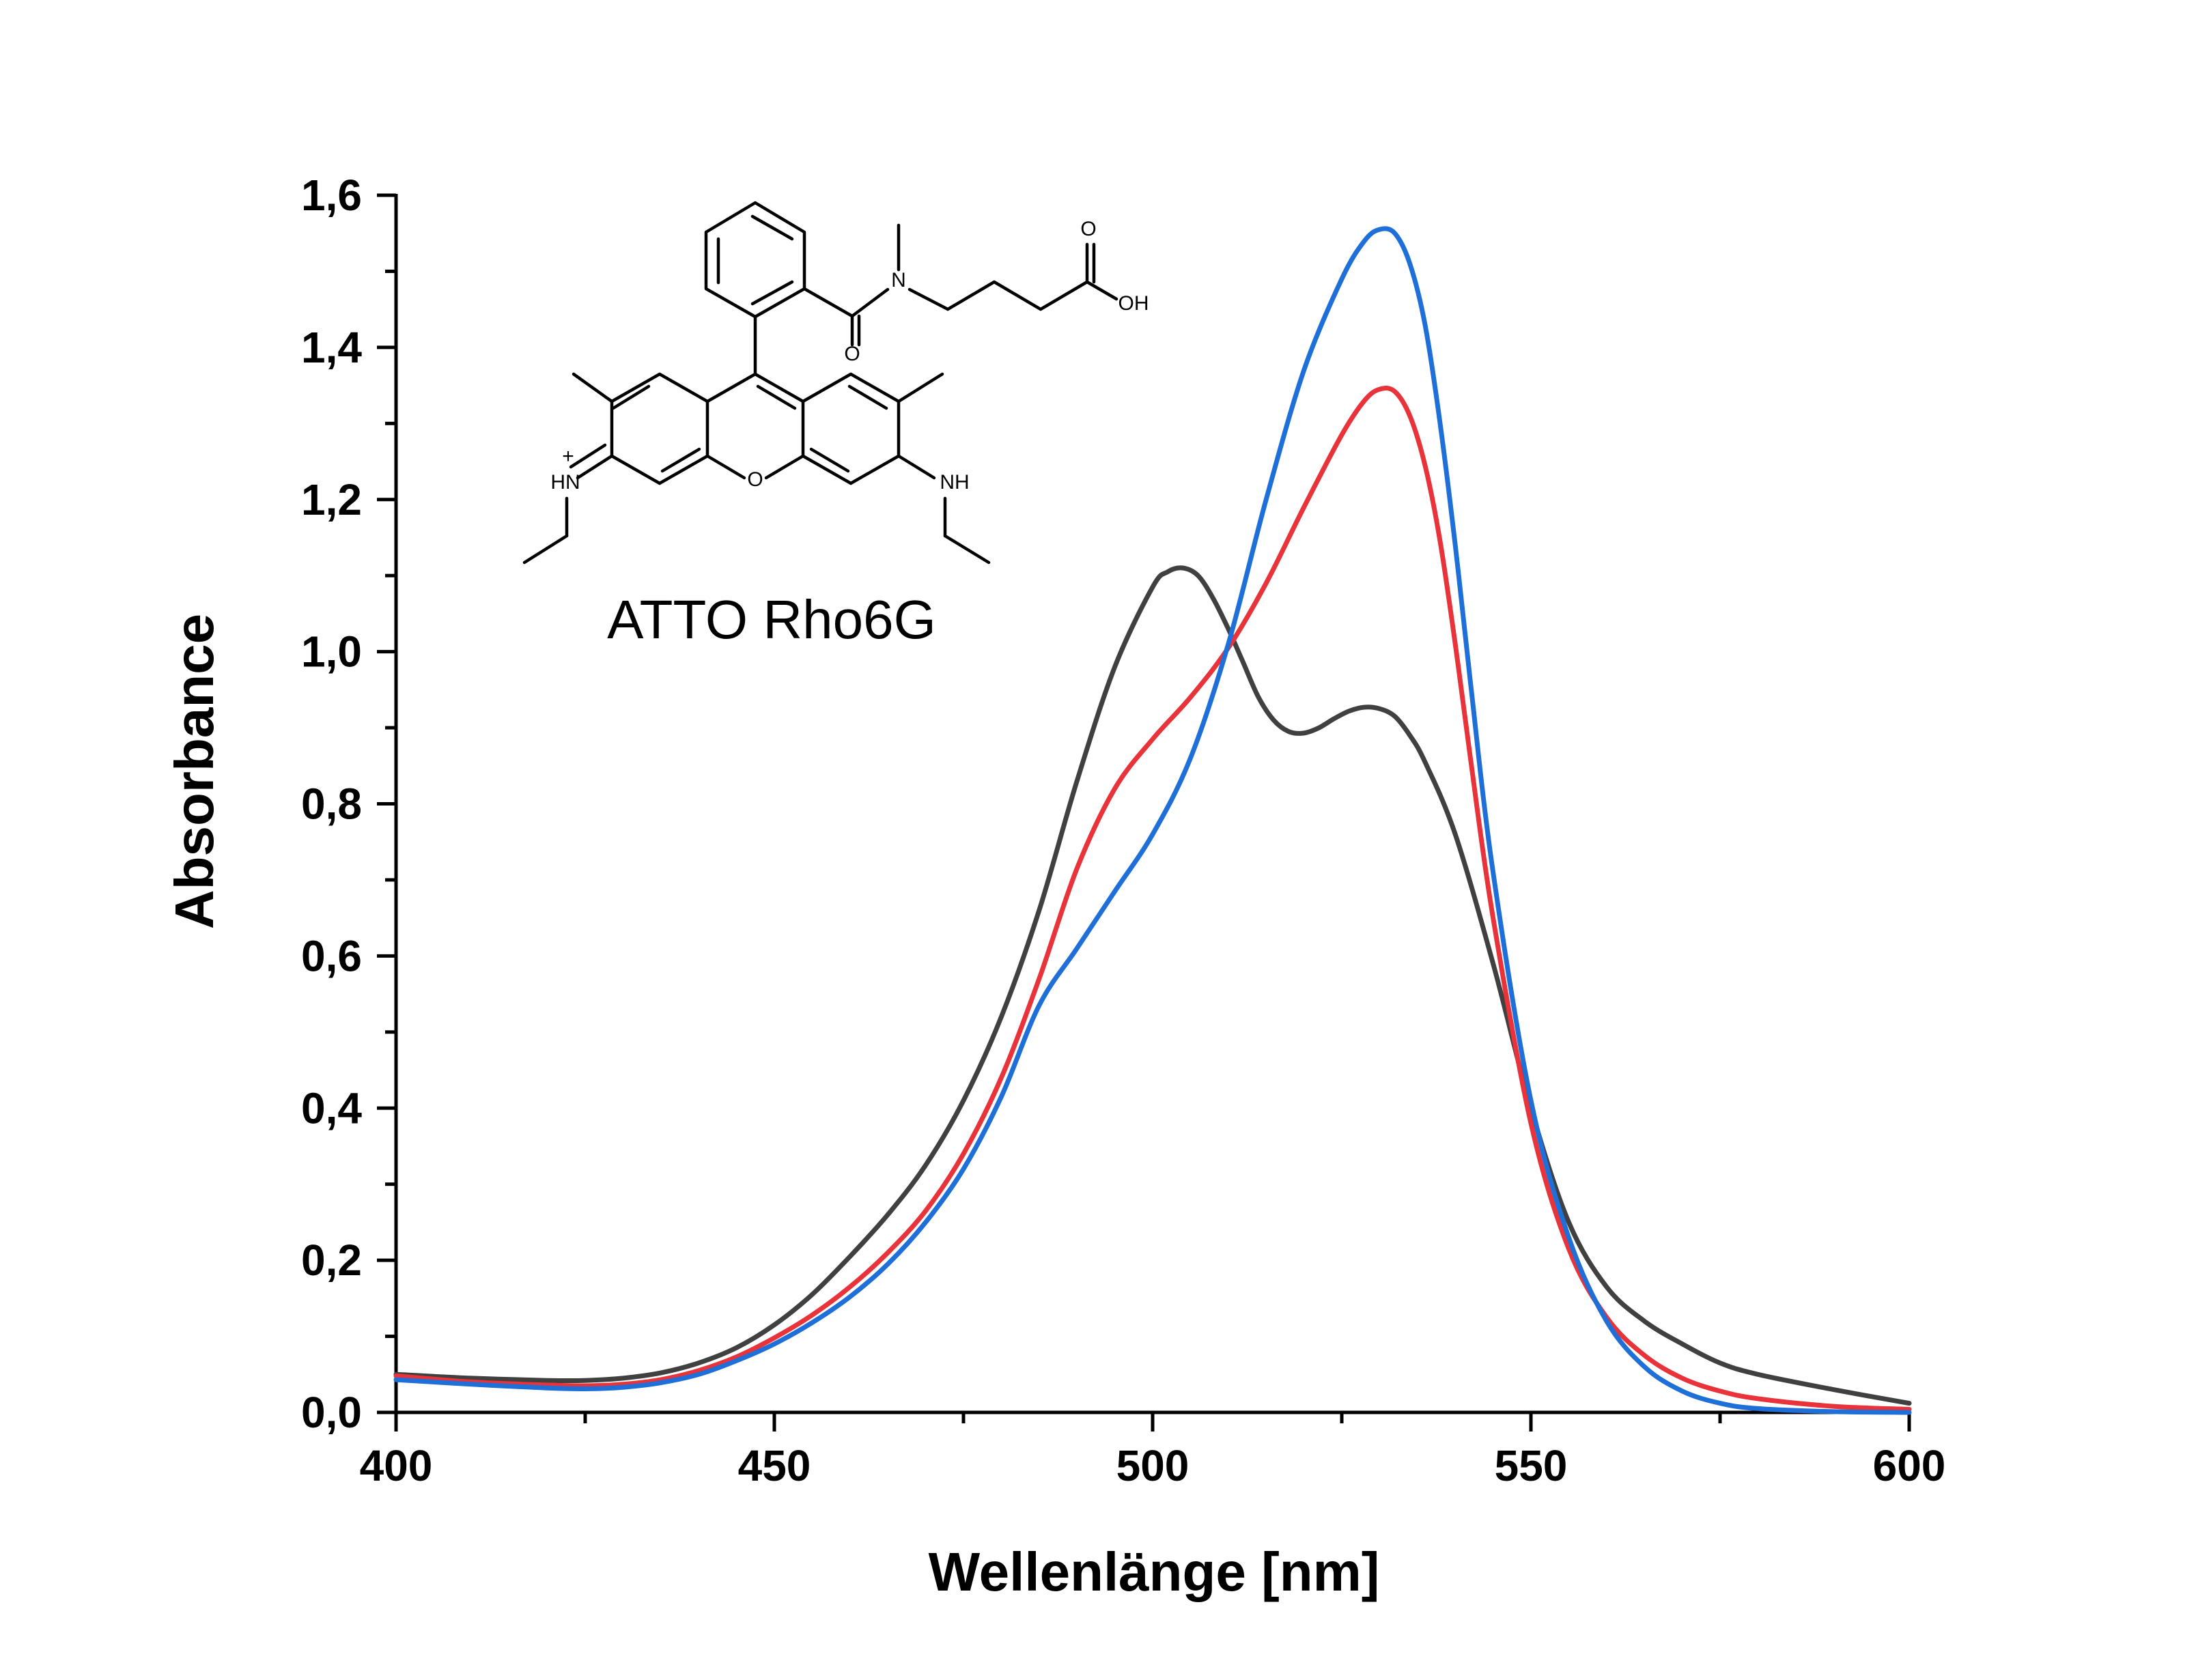 This screenshot has width=2196, height=1680. Describe the element at coordinates (775, 1465) in the screenshot. I see `x-tick-label: 450` at that location.